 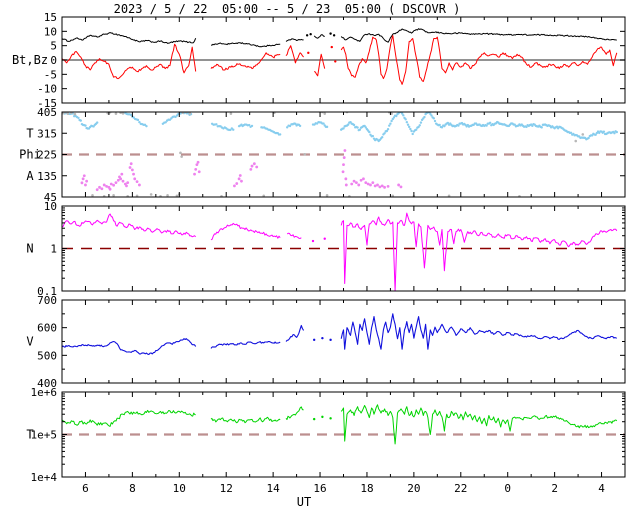 I want to click on series-T, so click(x=340, y=424).